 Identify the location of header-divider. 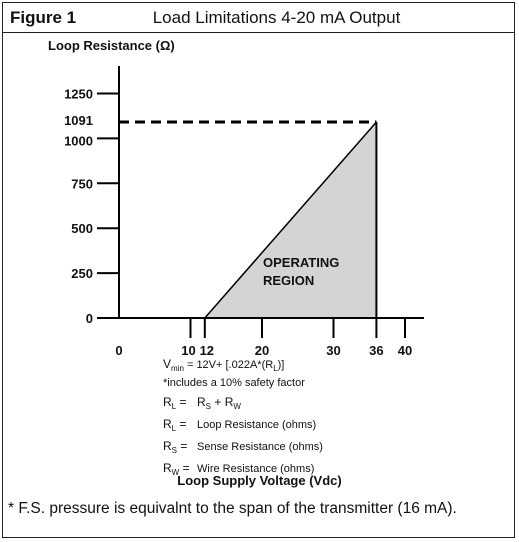
(258, 32).